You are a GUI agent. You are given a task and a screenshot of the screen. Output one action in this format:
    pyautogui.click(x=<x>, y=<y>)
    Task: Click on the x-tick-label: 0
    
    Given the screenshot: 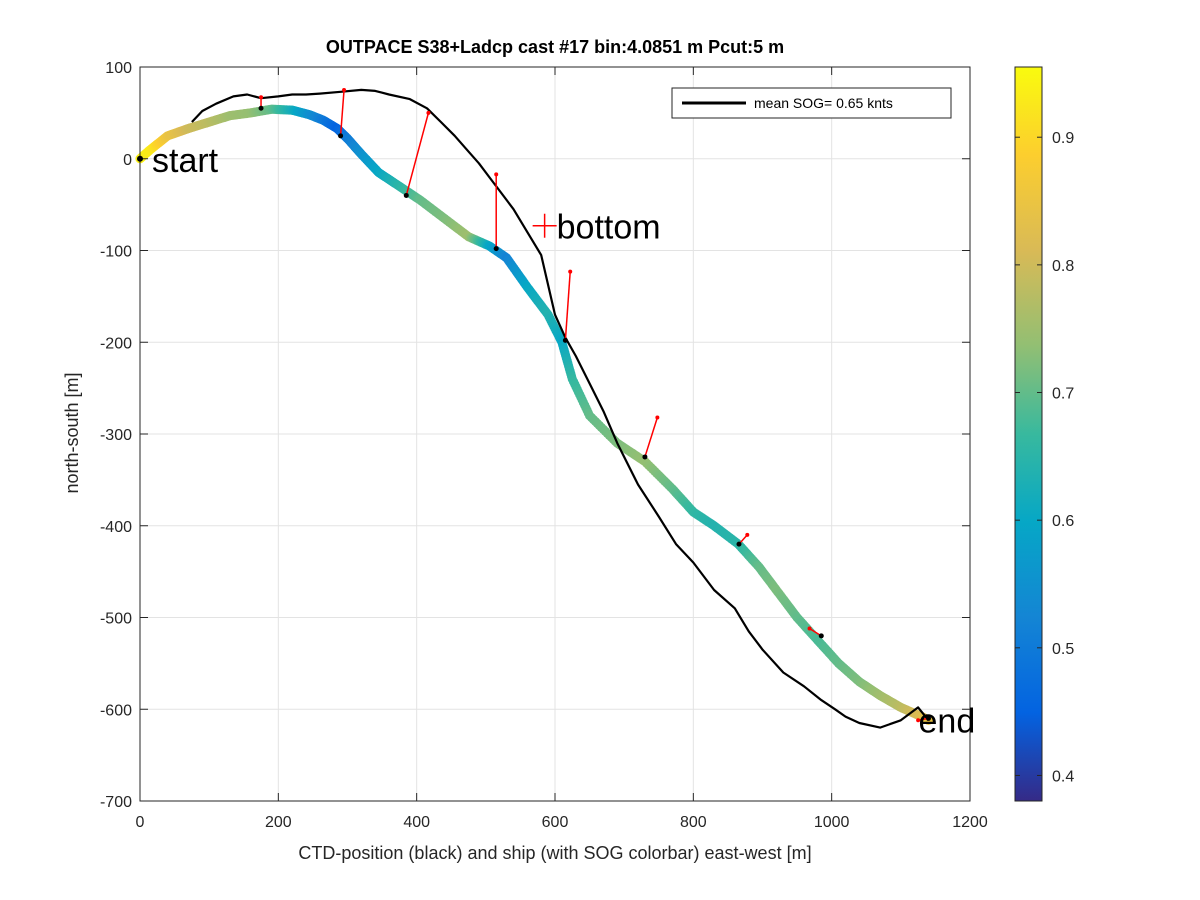 What is the action you would take?
    pyautogui.click(x=140, y=822)
    